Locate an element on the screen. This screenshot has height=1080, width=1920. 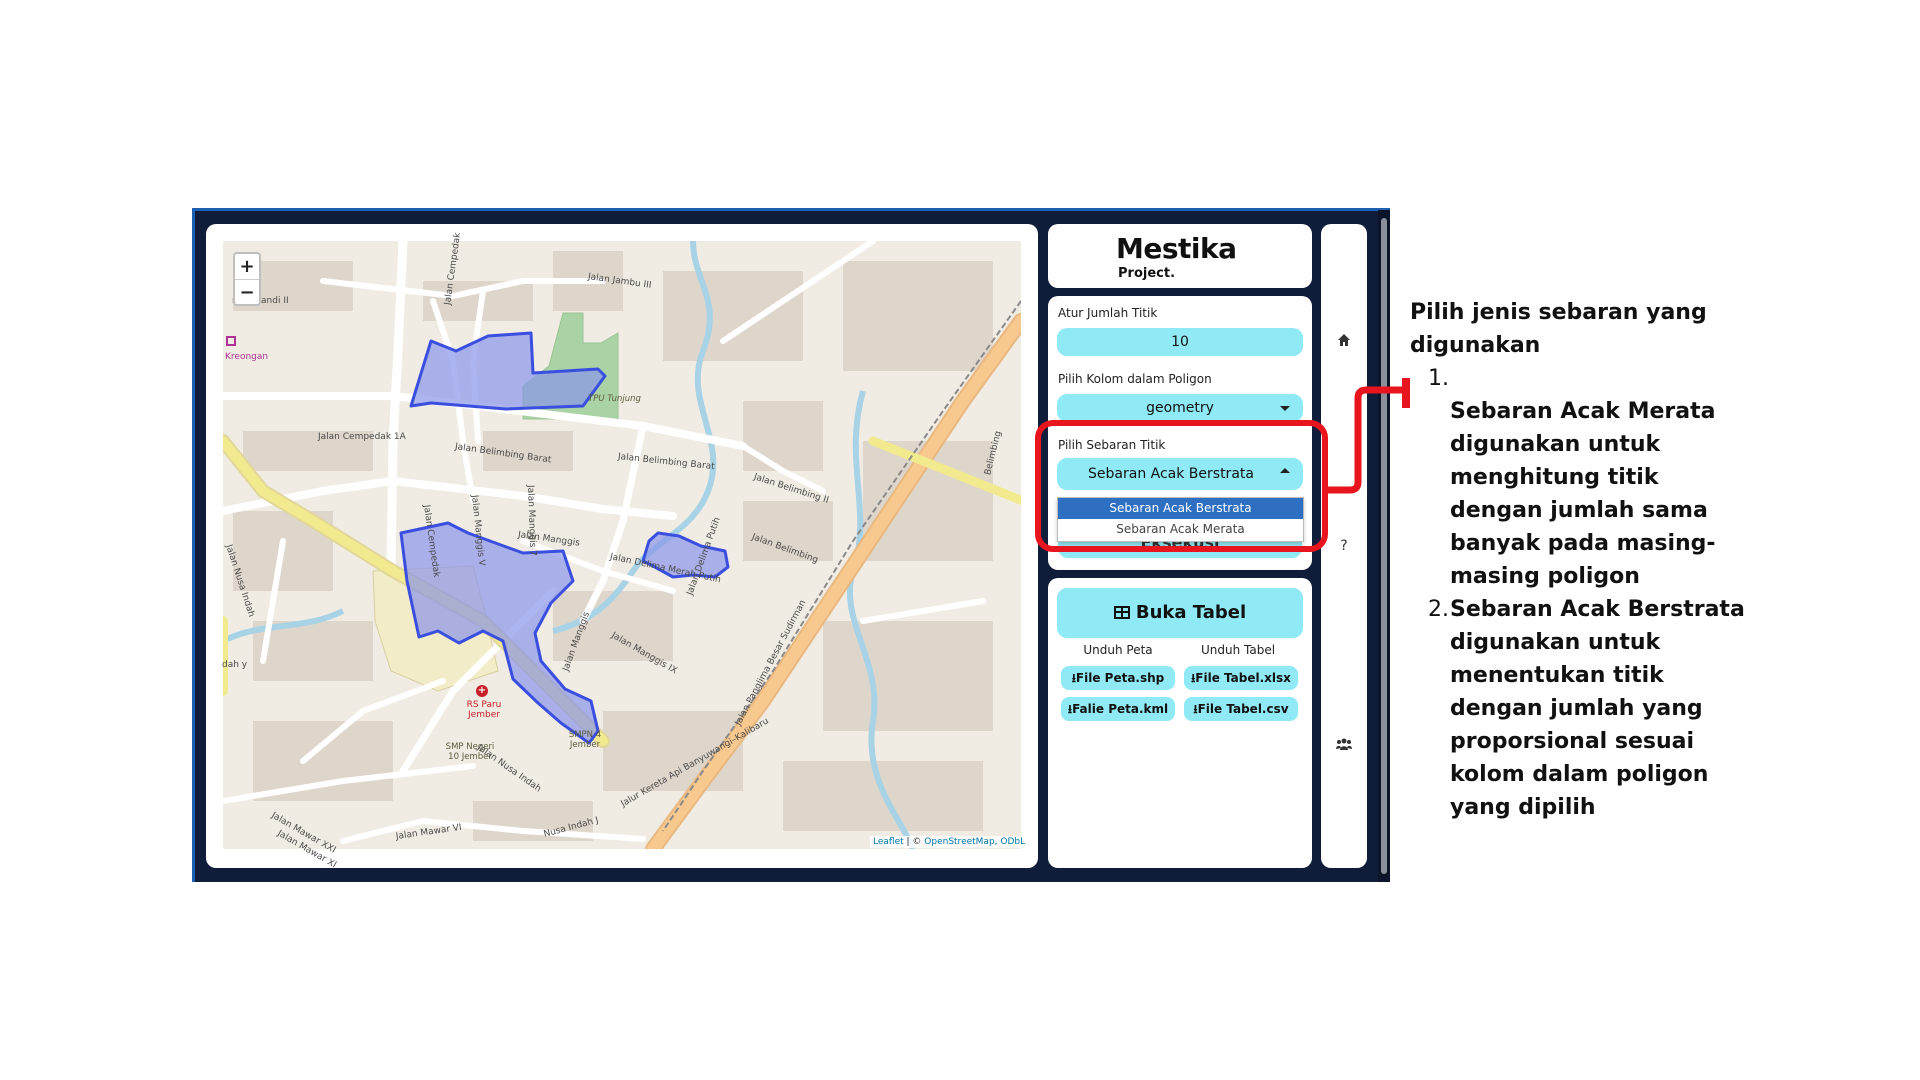
annotation-item-number: 1. is located at coordinates (1438, 378).